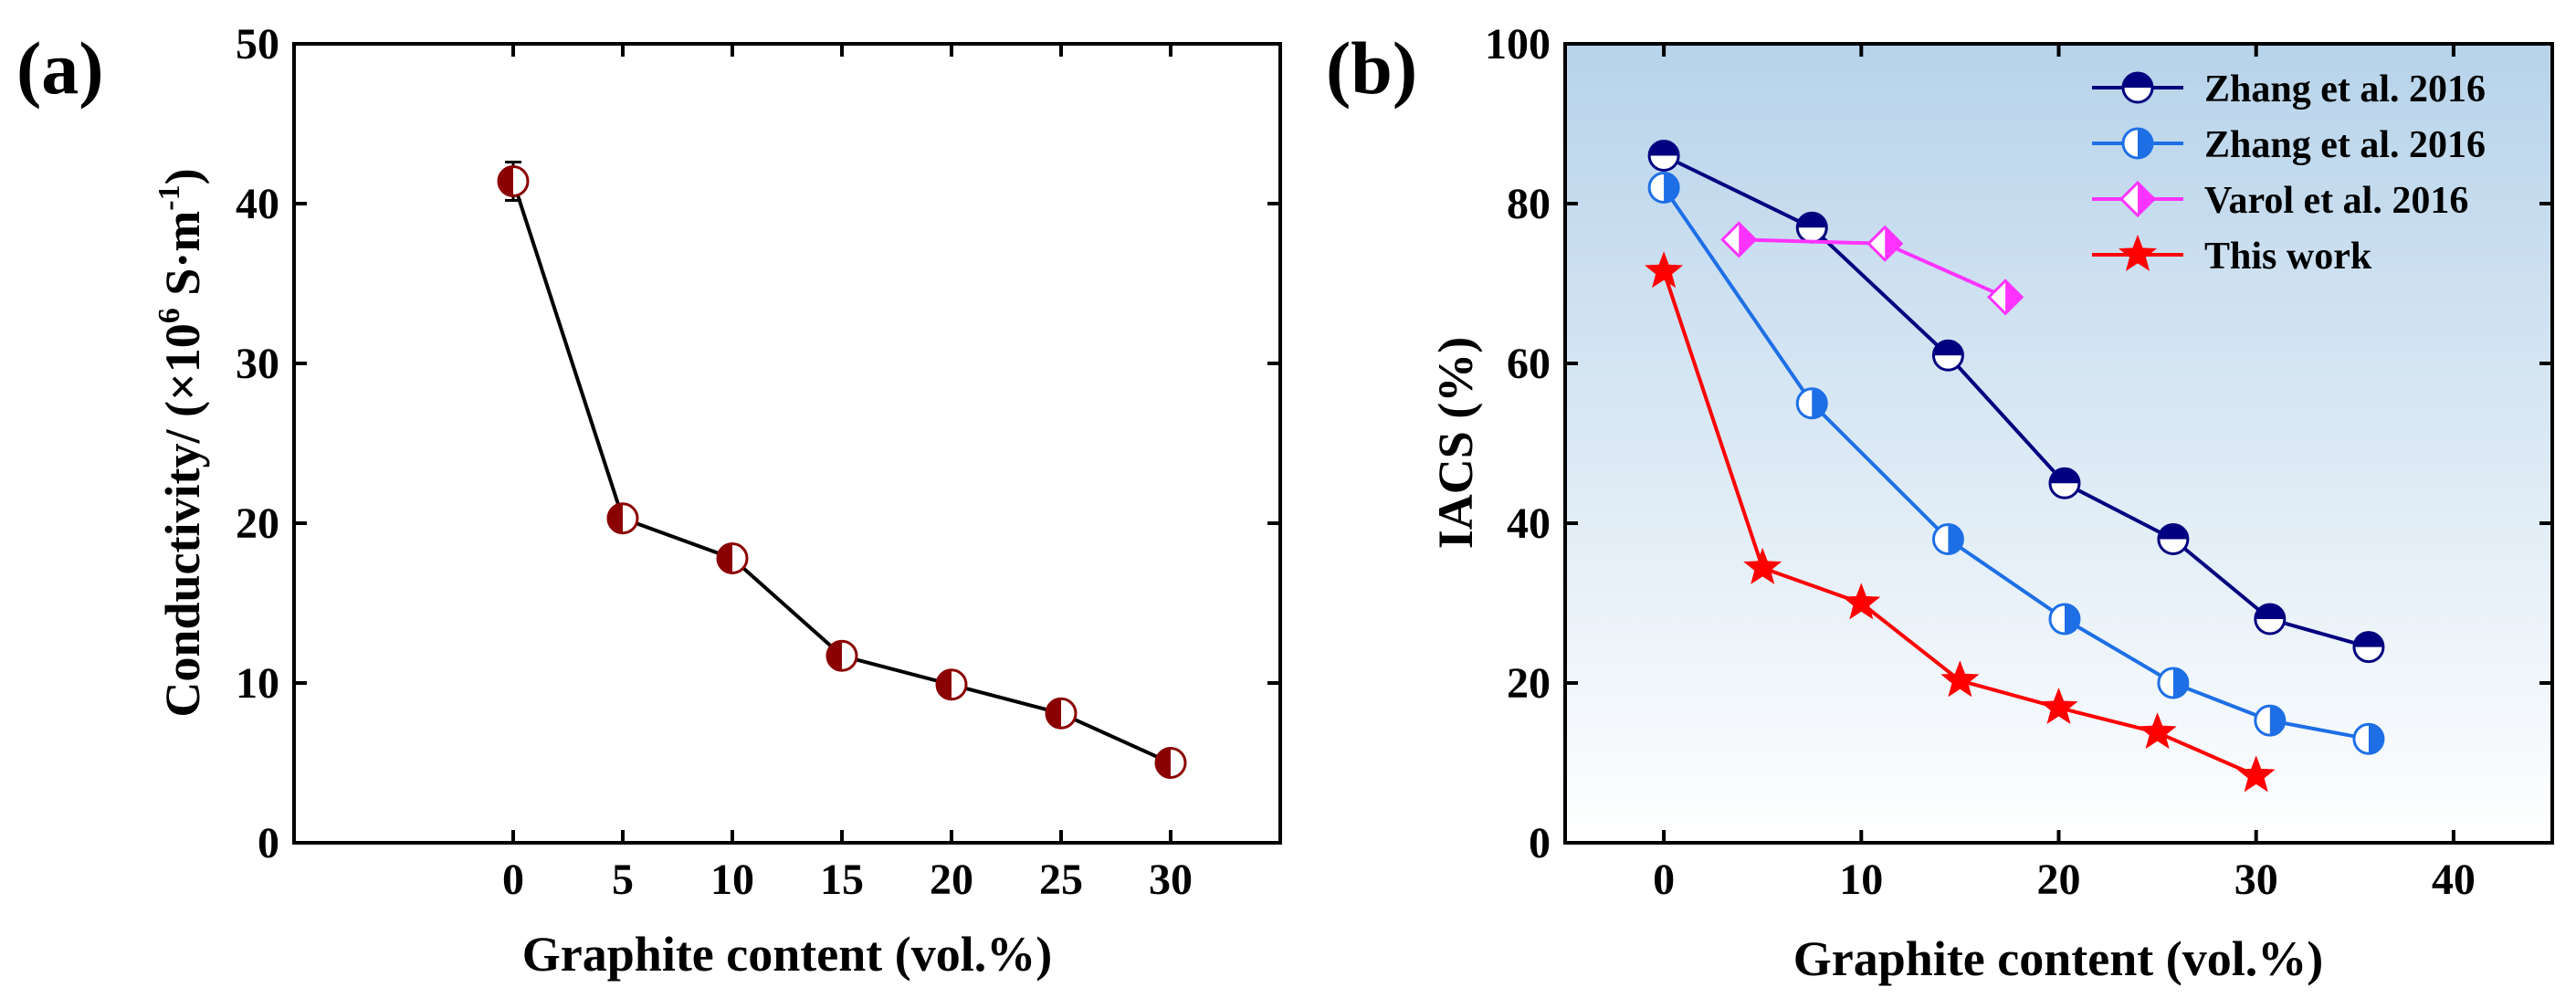  What do you see at coordinates (1371, 68) in the screenshot?
I see `panel-label-b: (b)` at bounding box center [1371, 68].